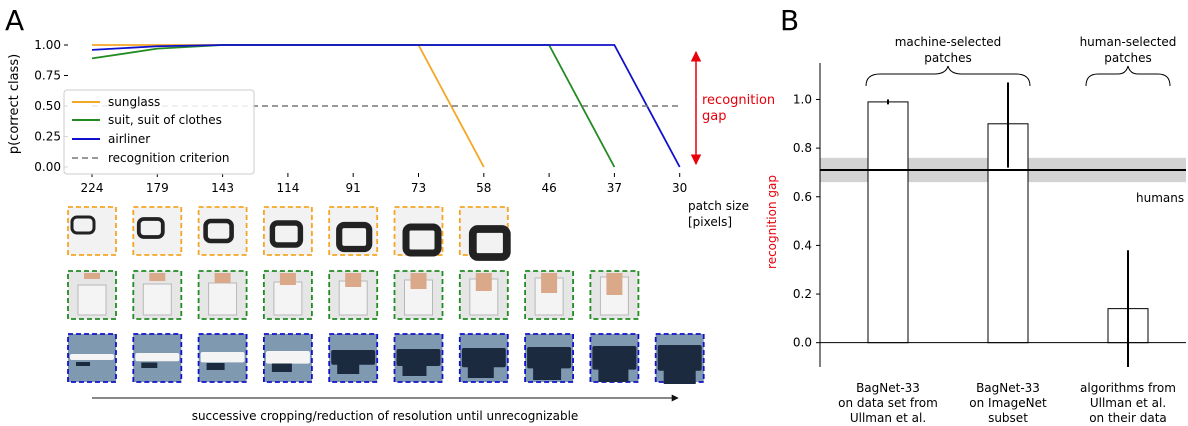 Image resolution: width=1188 pixels, height=426 pixels. I want to click on brace-human, so click(1128, 76).